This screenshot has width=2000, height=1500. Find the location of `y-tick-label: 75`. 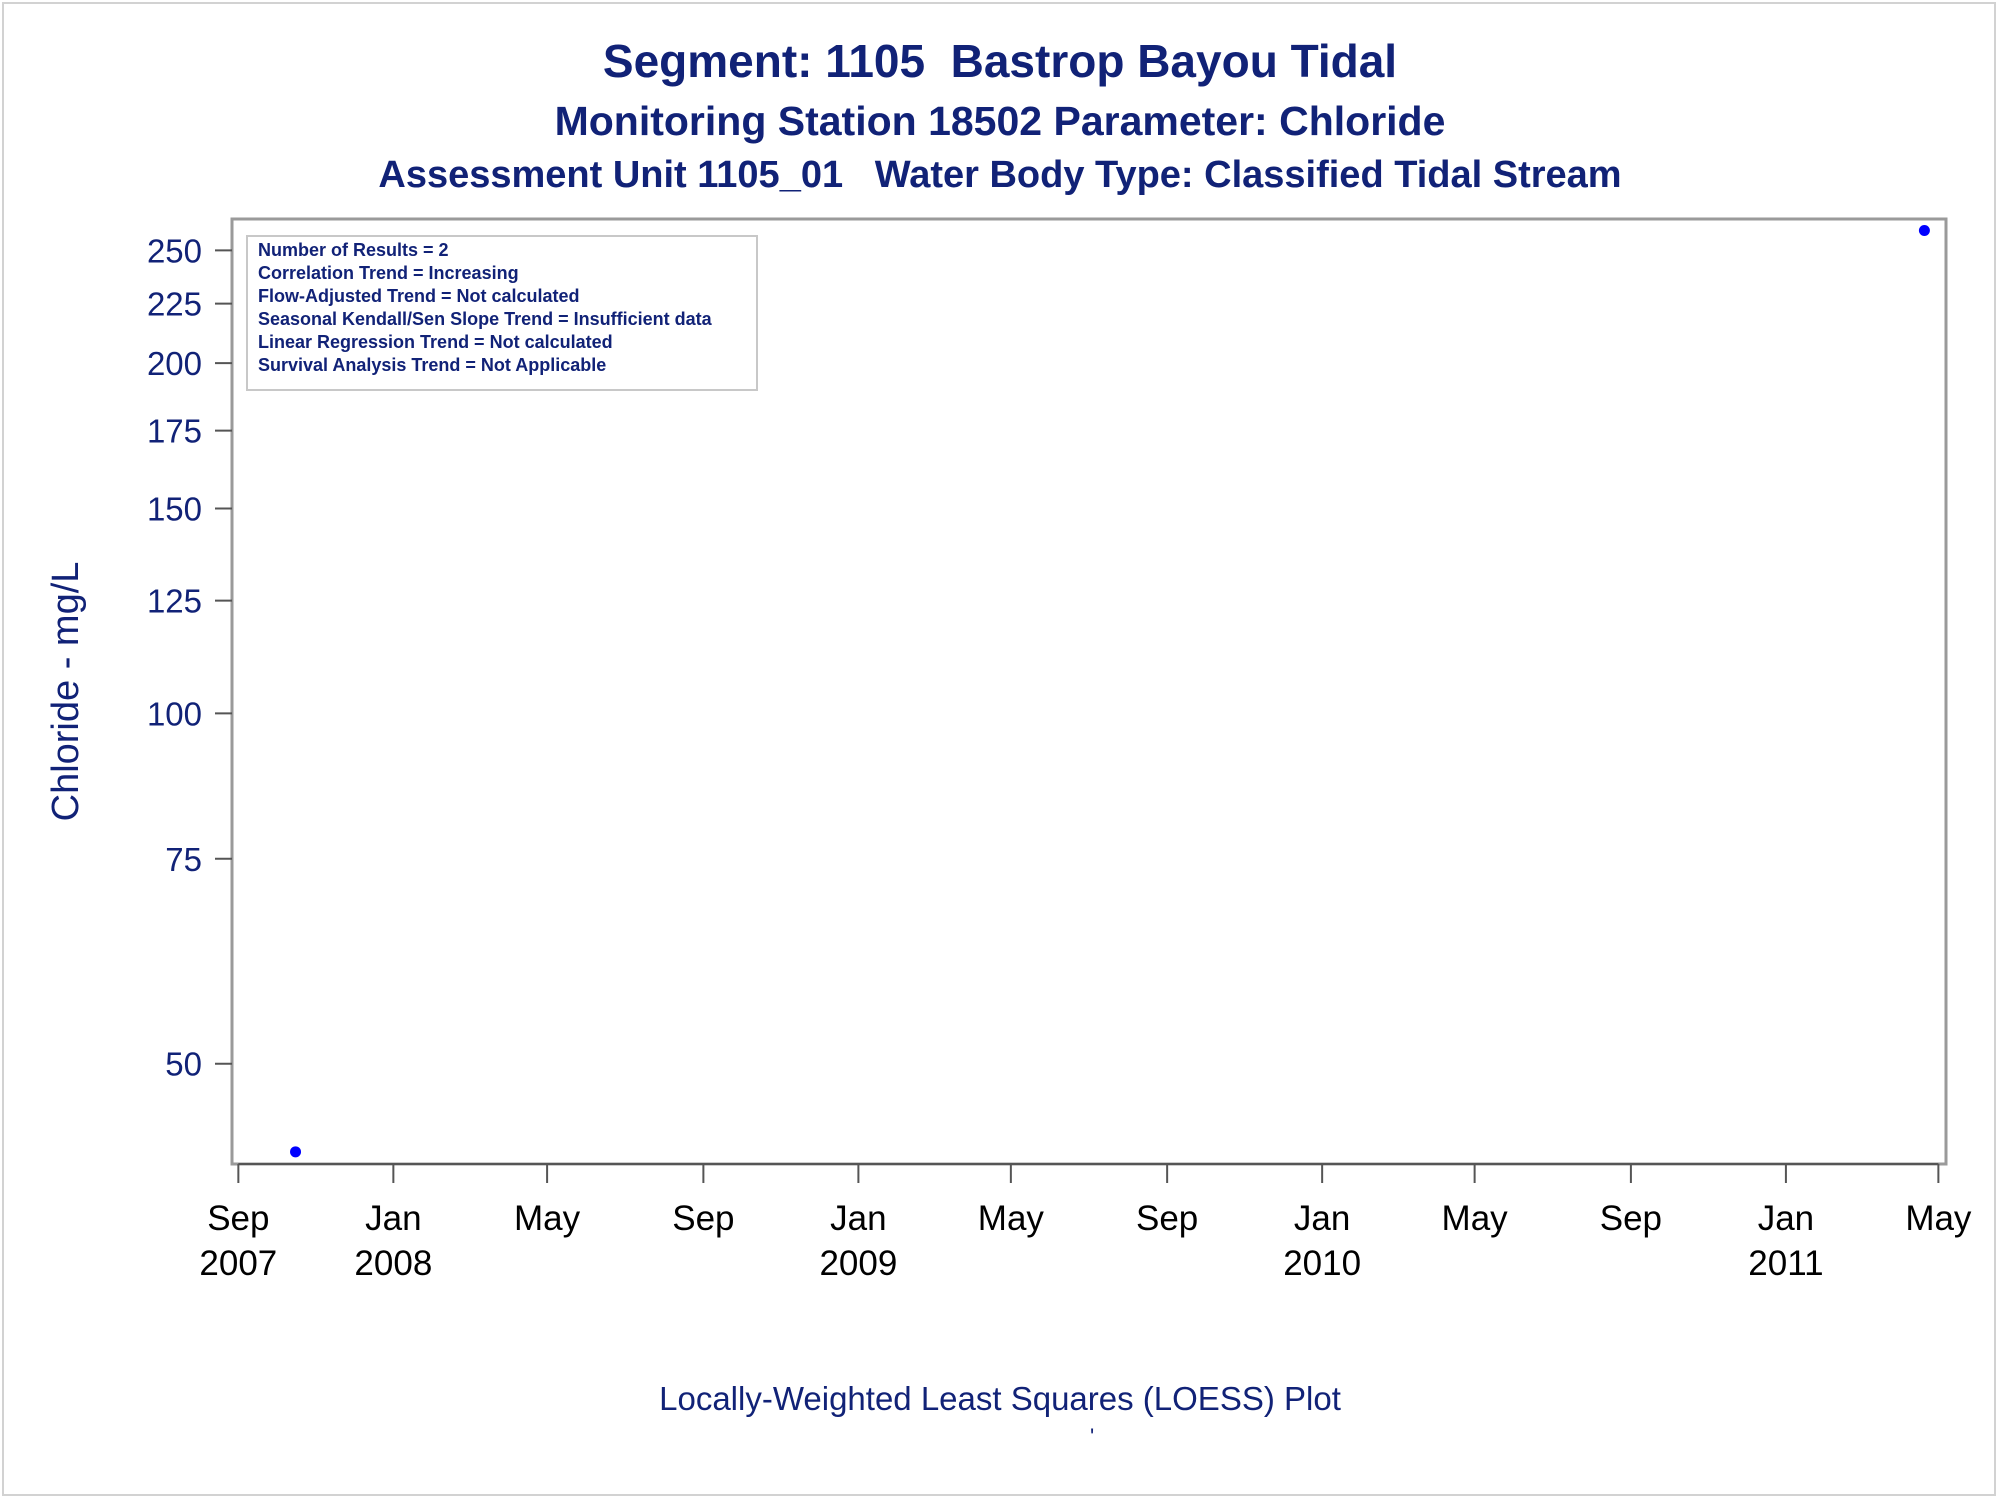

y-tick-label: 75 is located at coordinates (183, 859).